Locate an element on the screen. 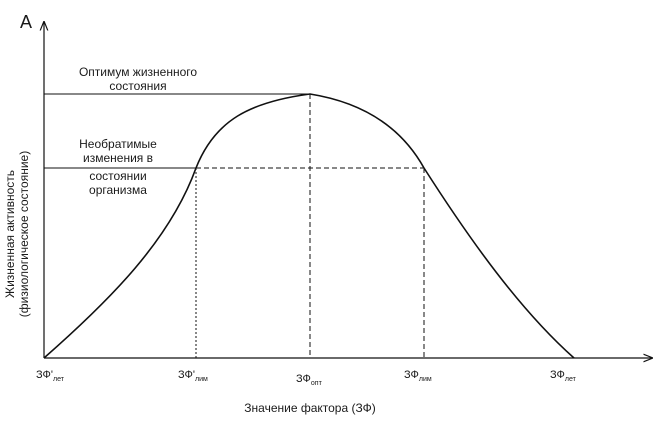 The image size is (662, 423). optimum-label-line1: Оптимум жизненного is located at coordinates (138, 72).